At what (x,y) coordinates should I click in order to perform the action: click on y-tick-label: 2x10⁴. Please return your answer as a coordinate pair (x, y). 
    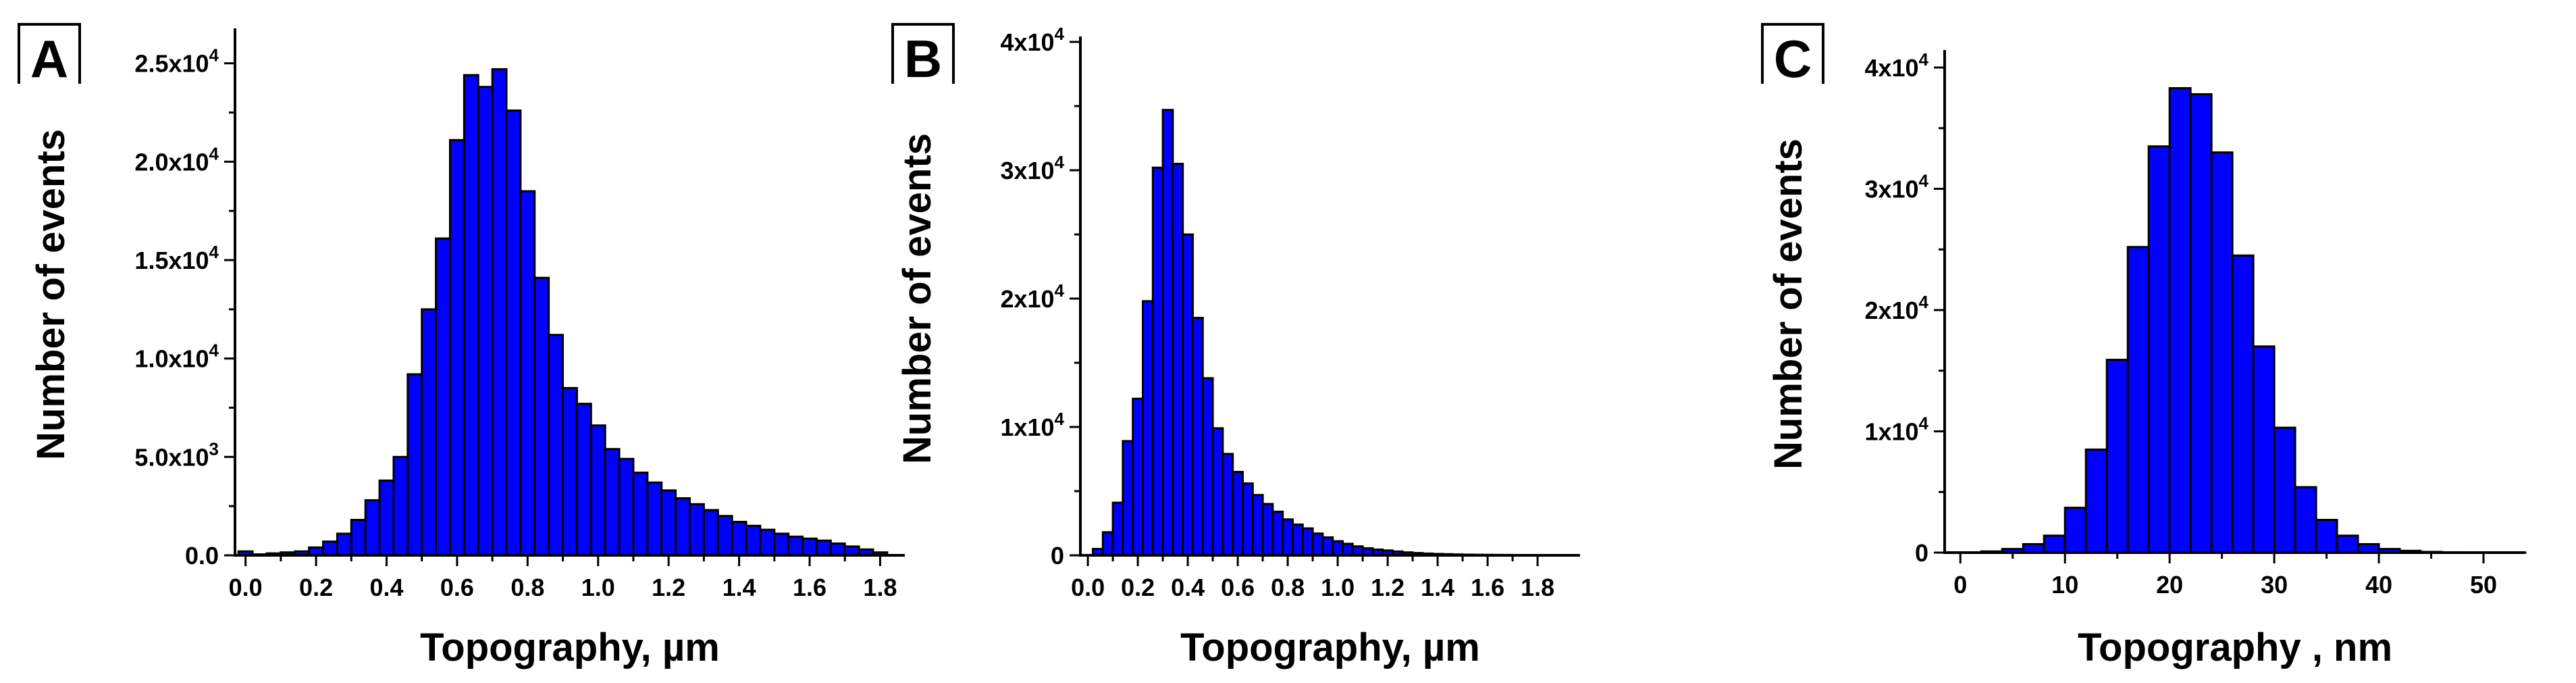
    Looking at the image, I should click on (1032, 296).